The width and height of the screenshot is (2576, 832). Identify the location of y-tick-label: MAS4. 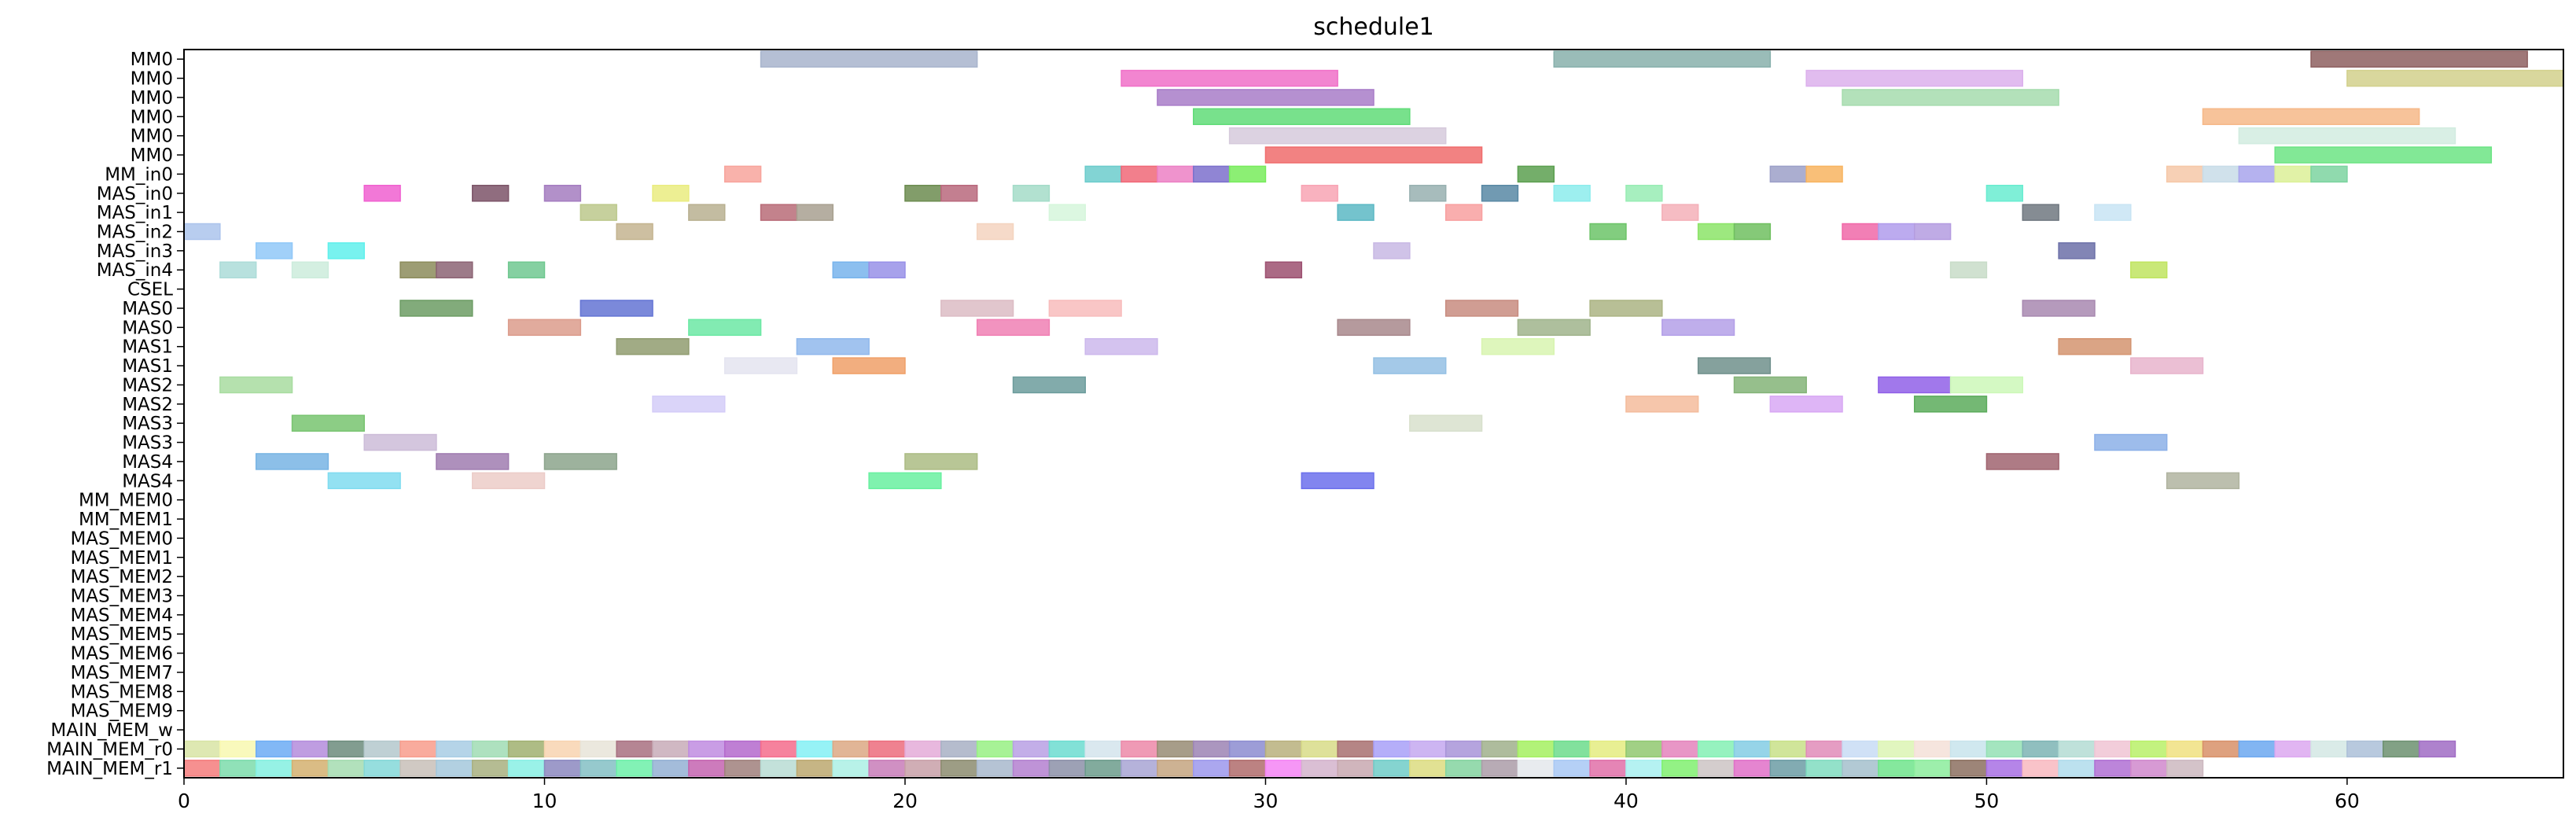
(147, 481).